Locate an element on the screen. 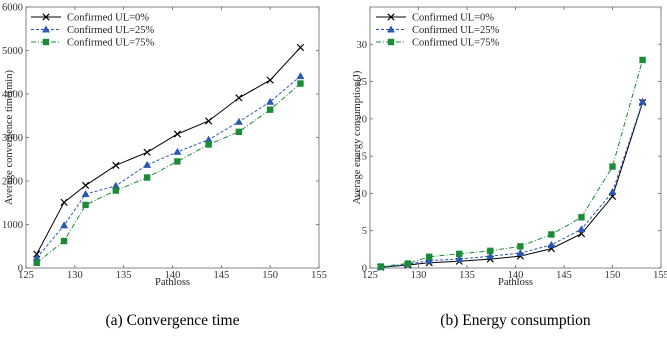 This screenshot has width=667, height=345. y-tick-label: 2000 is located at coordinates (12, 182).